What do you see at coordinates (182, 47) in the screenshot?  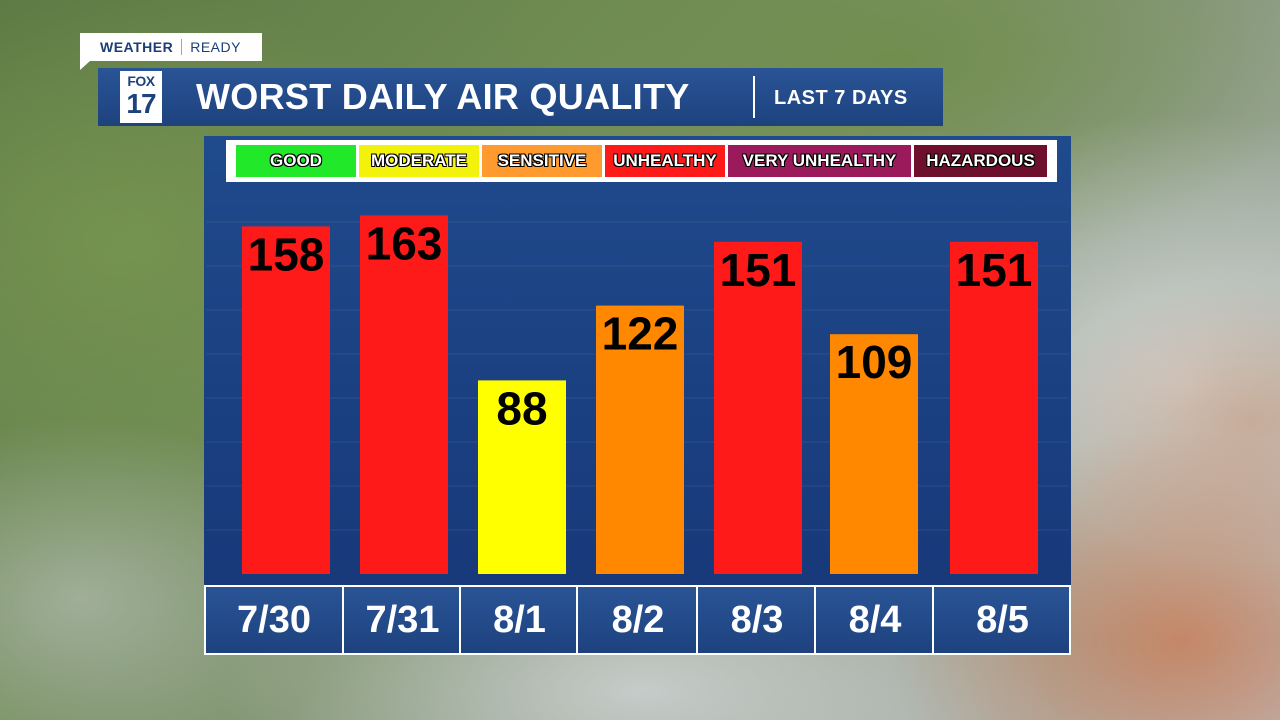 I see `tag-separator` at bounding box center [182, 47].